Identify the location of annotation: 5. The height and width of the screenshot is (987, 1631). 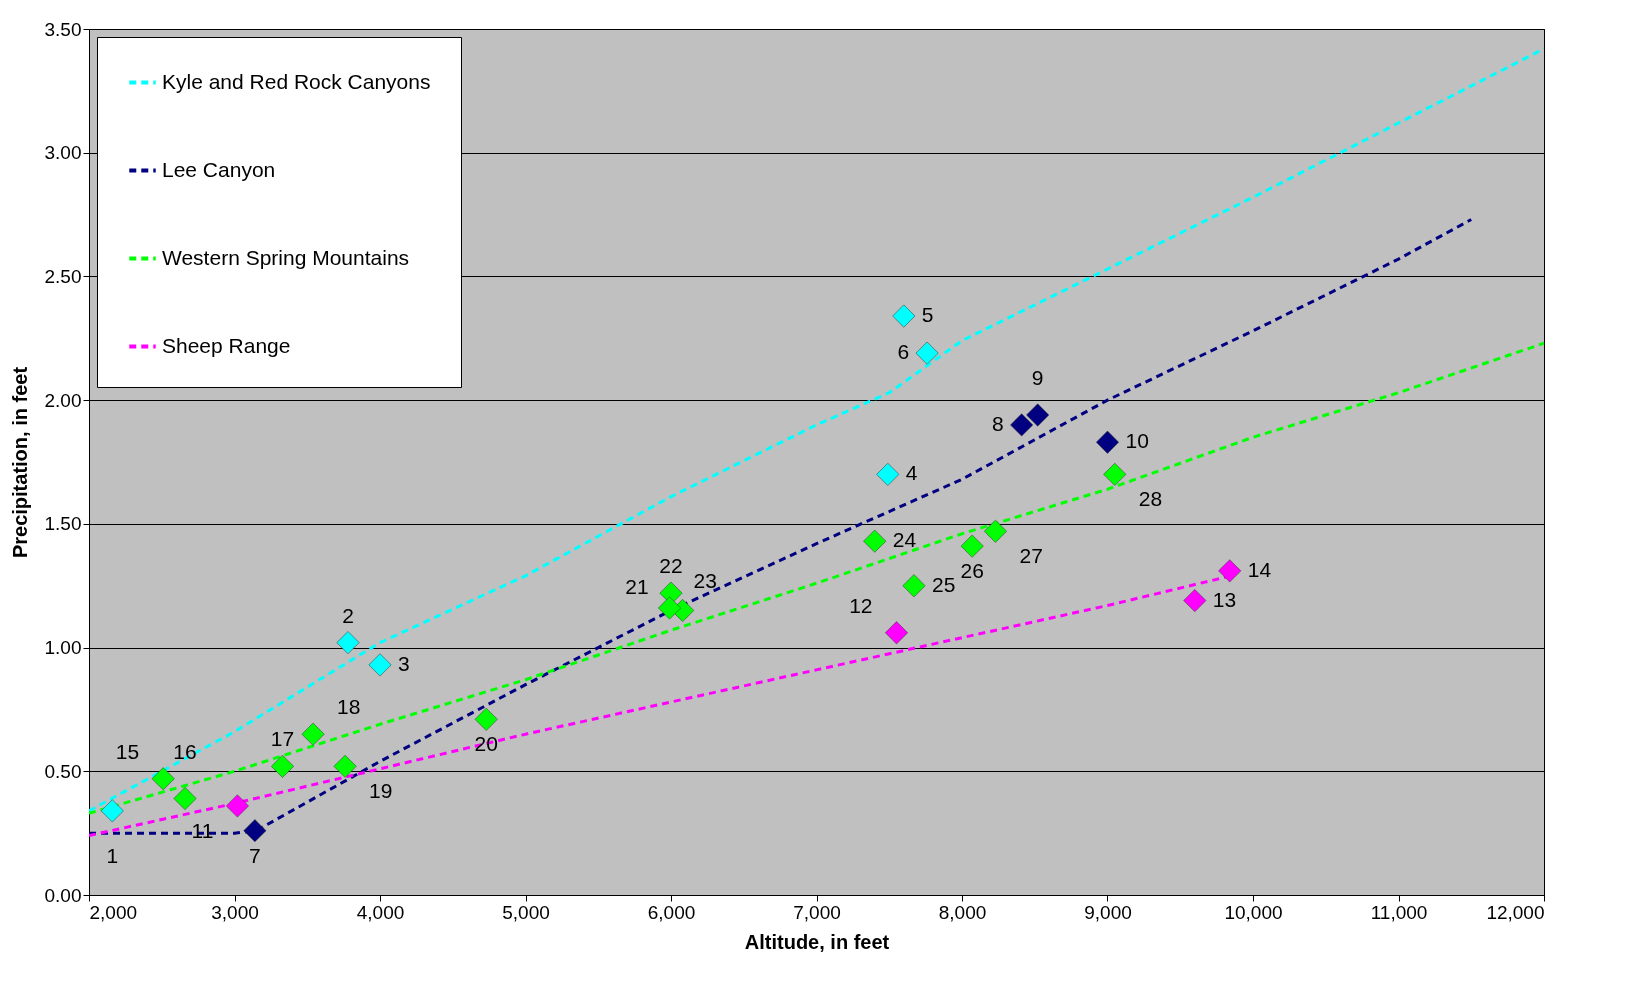
(927, 315).